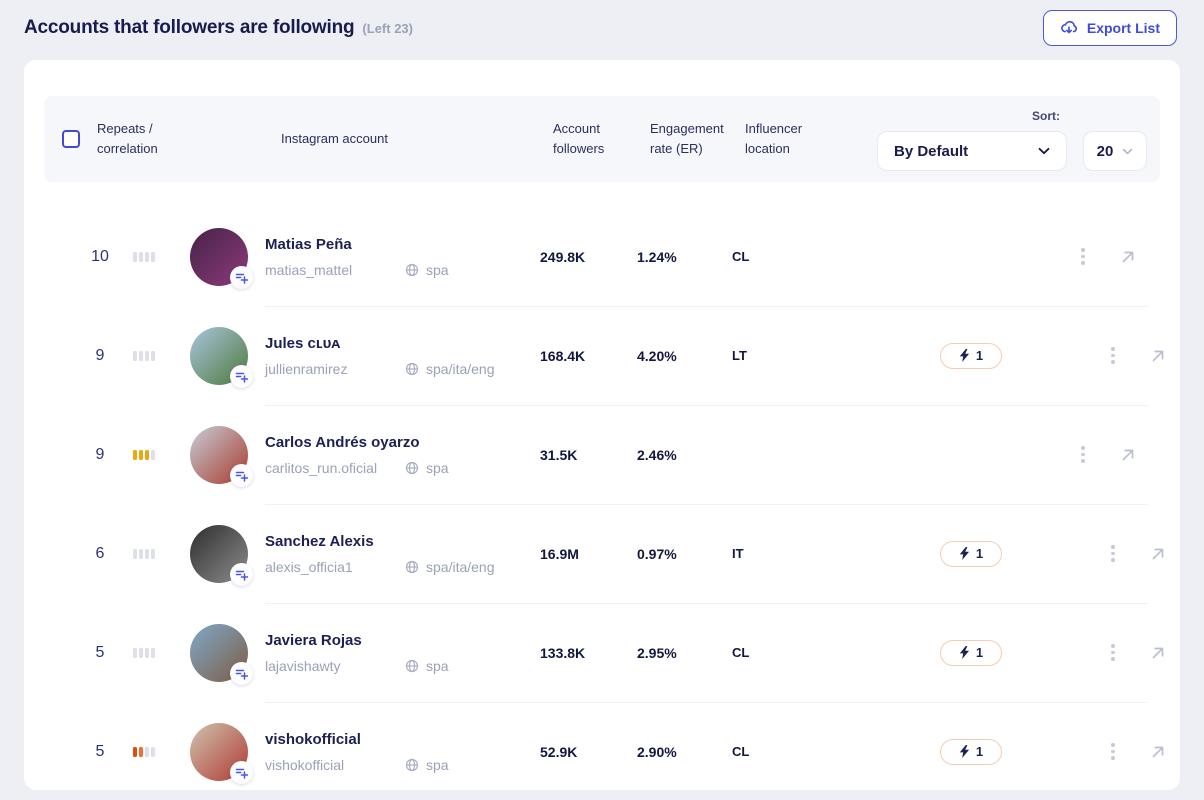  What do you see at coordinates (100, 553) in the screenshot?
I see `repeats-count: 6` at bounding box center [100, 553].